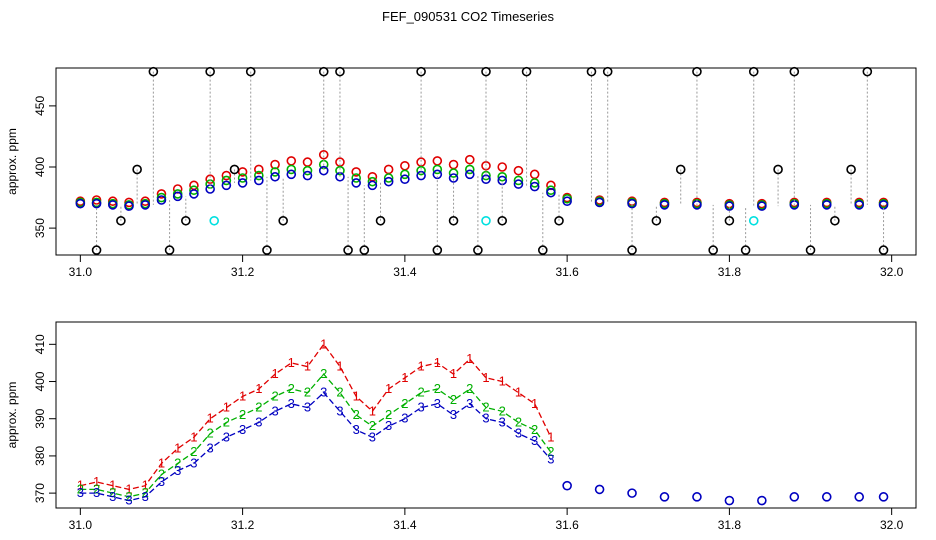 The image size is (936, 540). What do you see at coordinates (40, 456) in the screenshot?
I see `y-tick-label: 380` at bounding box center [40, 456].